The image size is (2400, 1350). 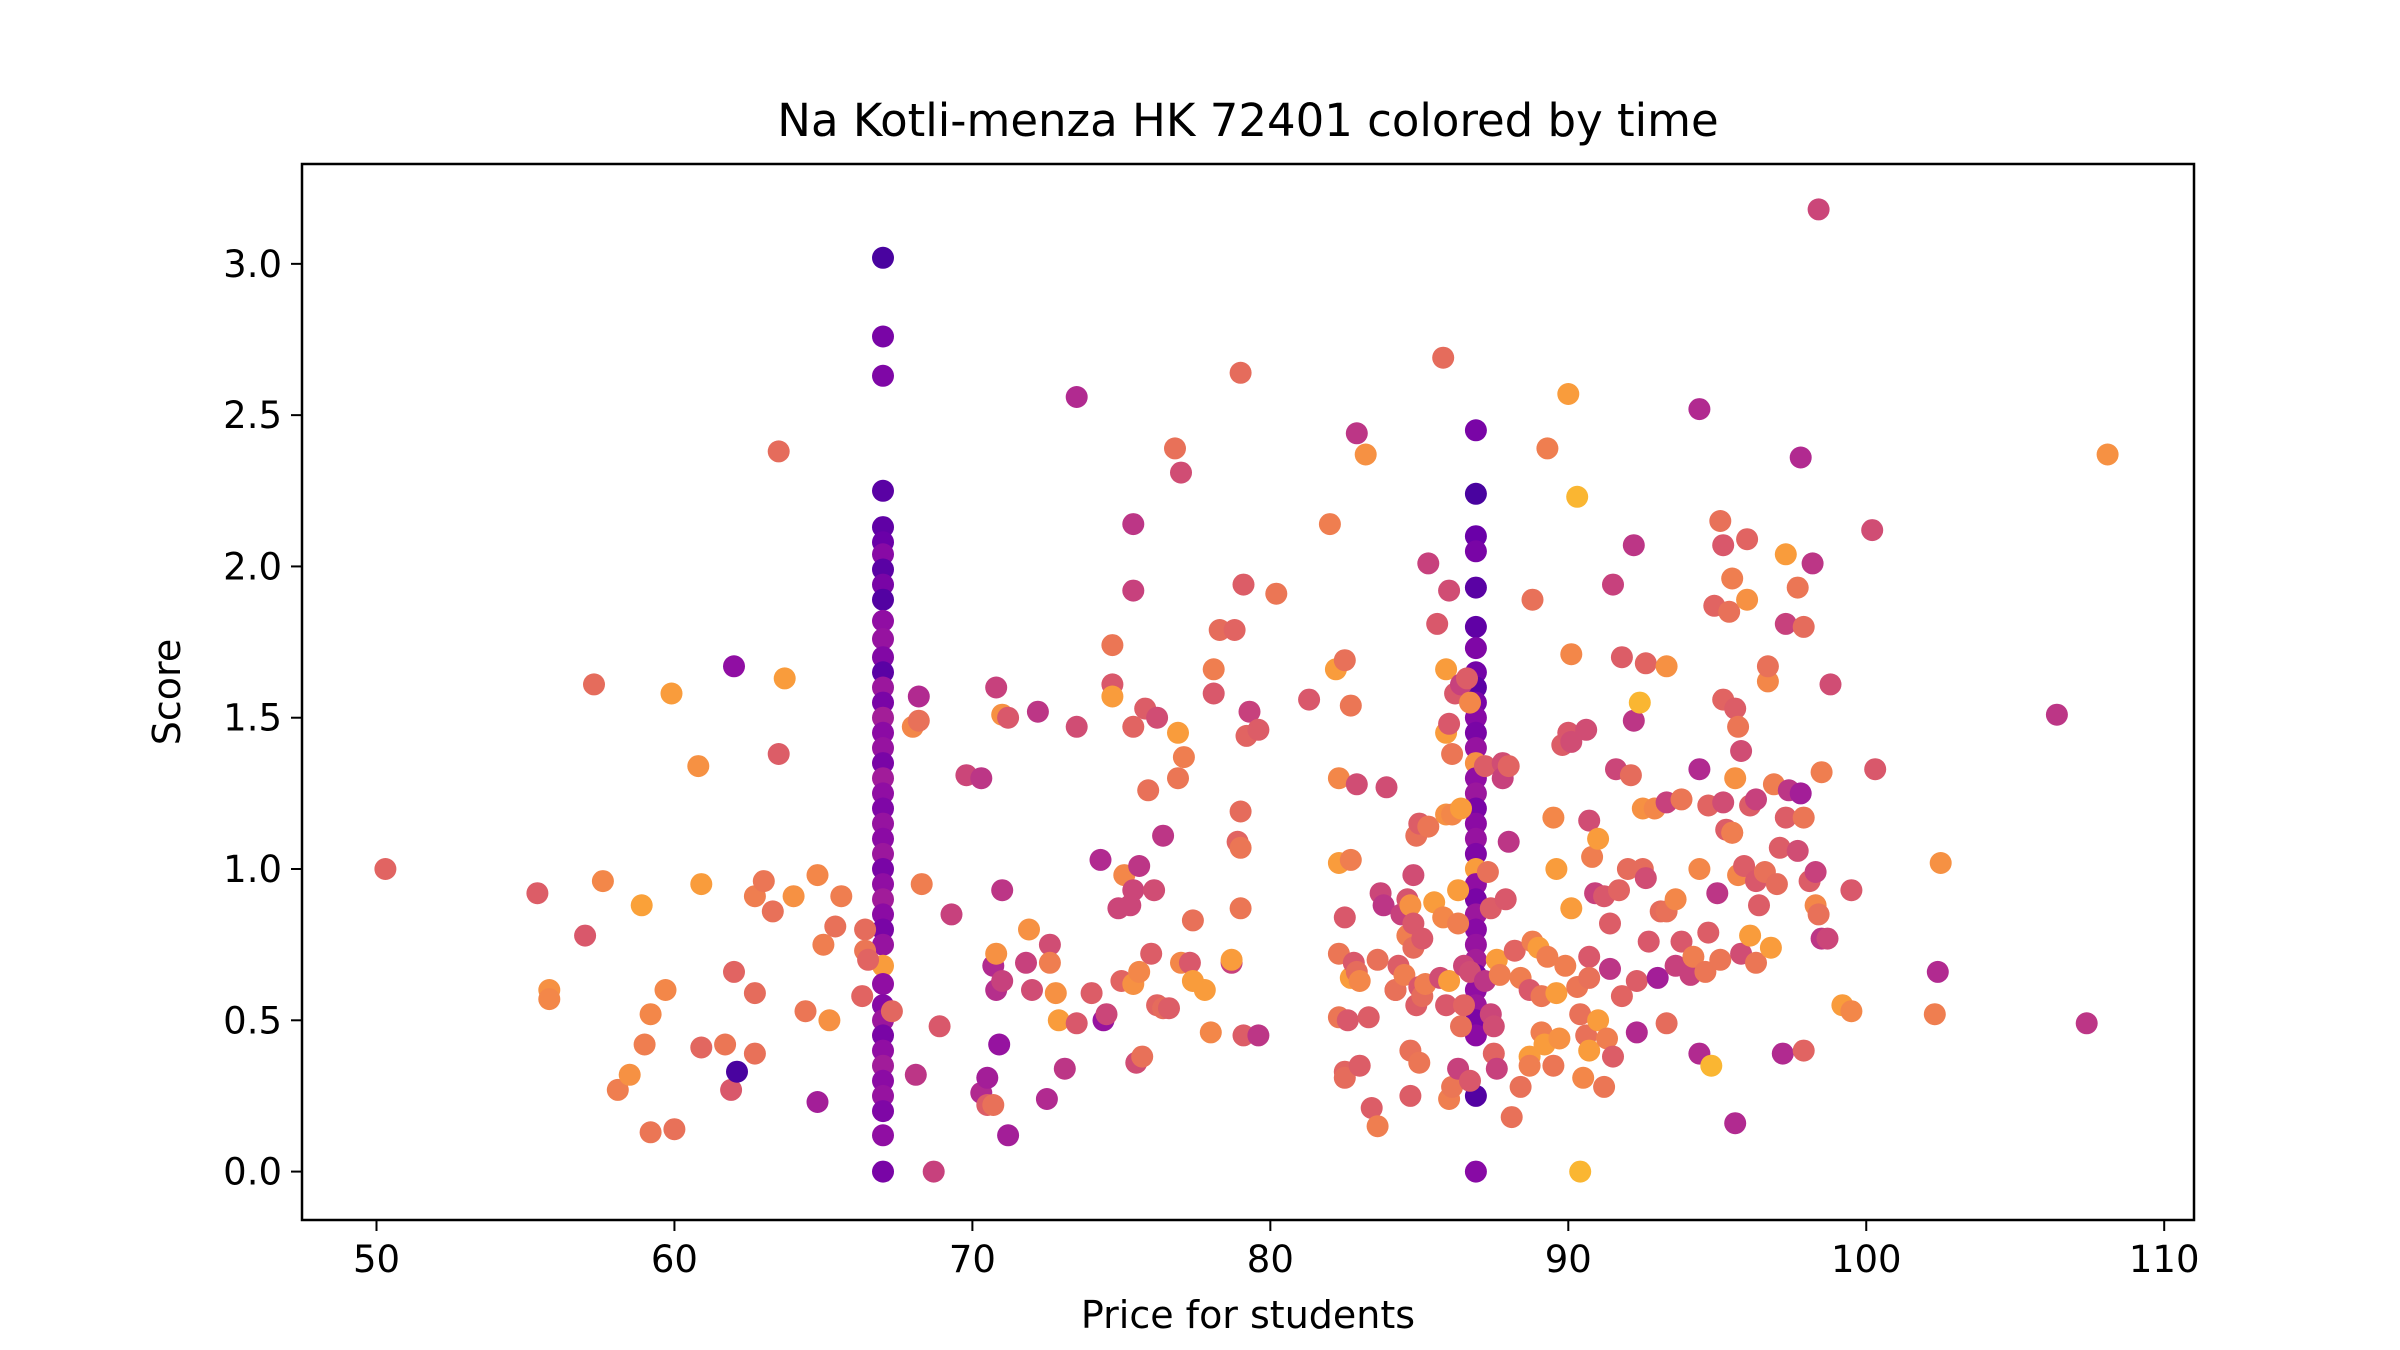 What do you see at coordinates (376, 1259) in the screenshot?
I see `x-tick-label: 50` at bounding box center [376, 1259].